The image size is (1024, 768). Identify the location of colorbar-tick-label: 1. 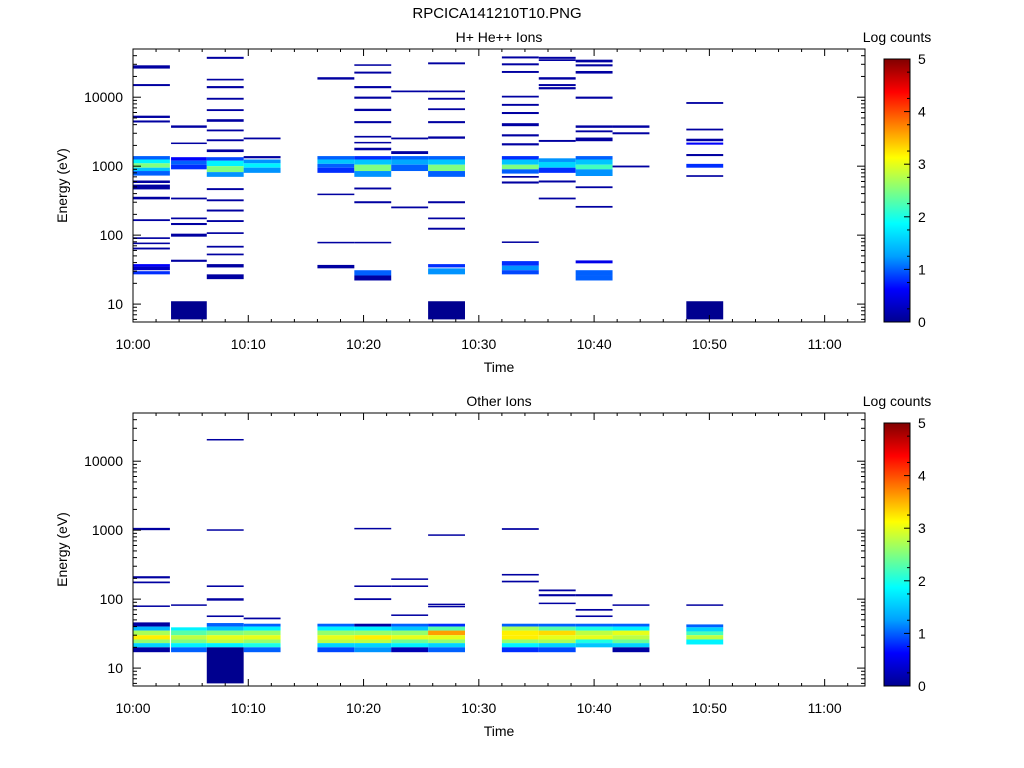
(922, 269).